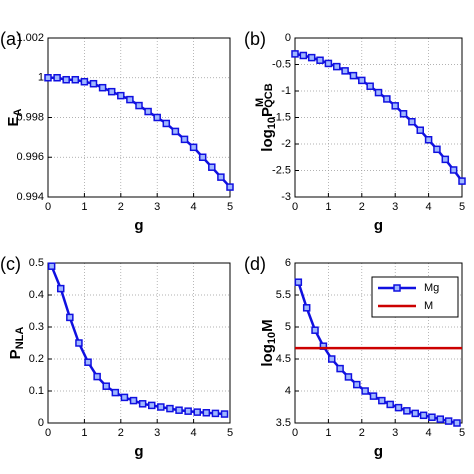 The width and height of the screenshot is (474, 474). What do you see at coordinates (286, 91) in the screenshot?
I see `y-tick-label: -1` at bounding box center [286, 91].